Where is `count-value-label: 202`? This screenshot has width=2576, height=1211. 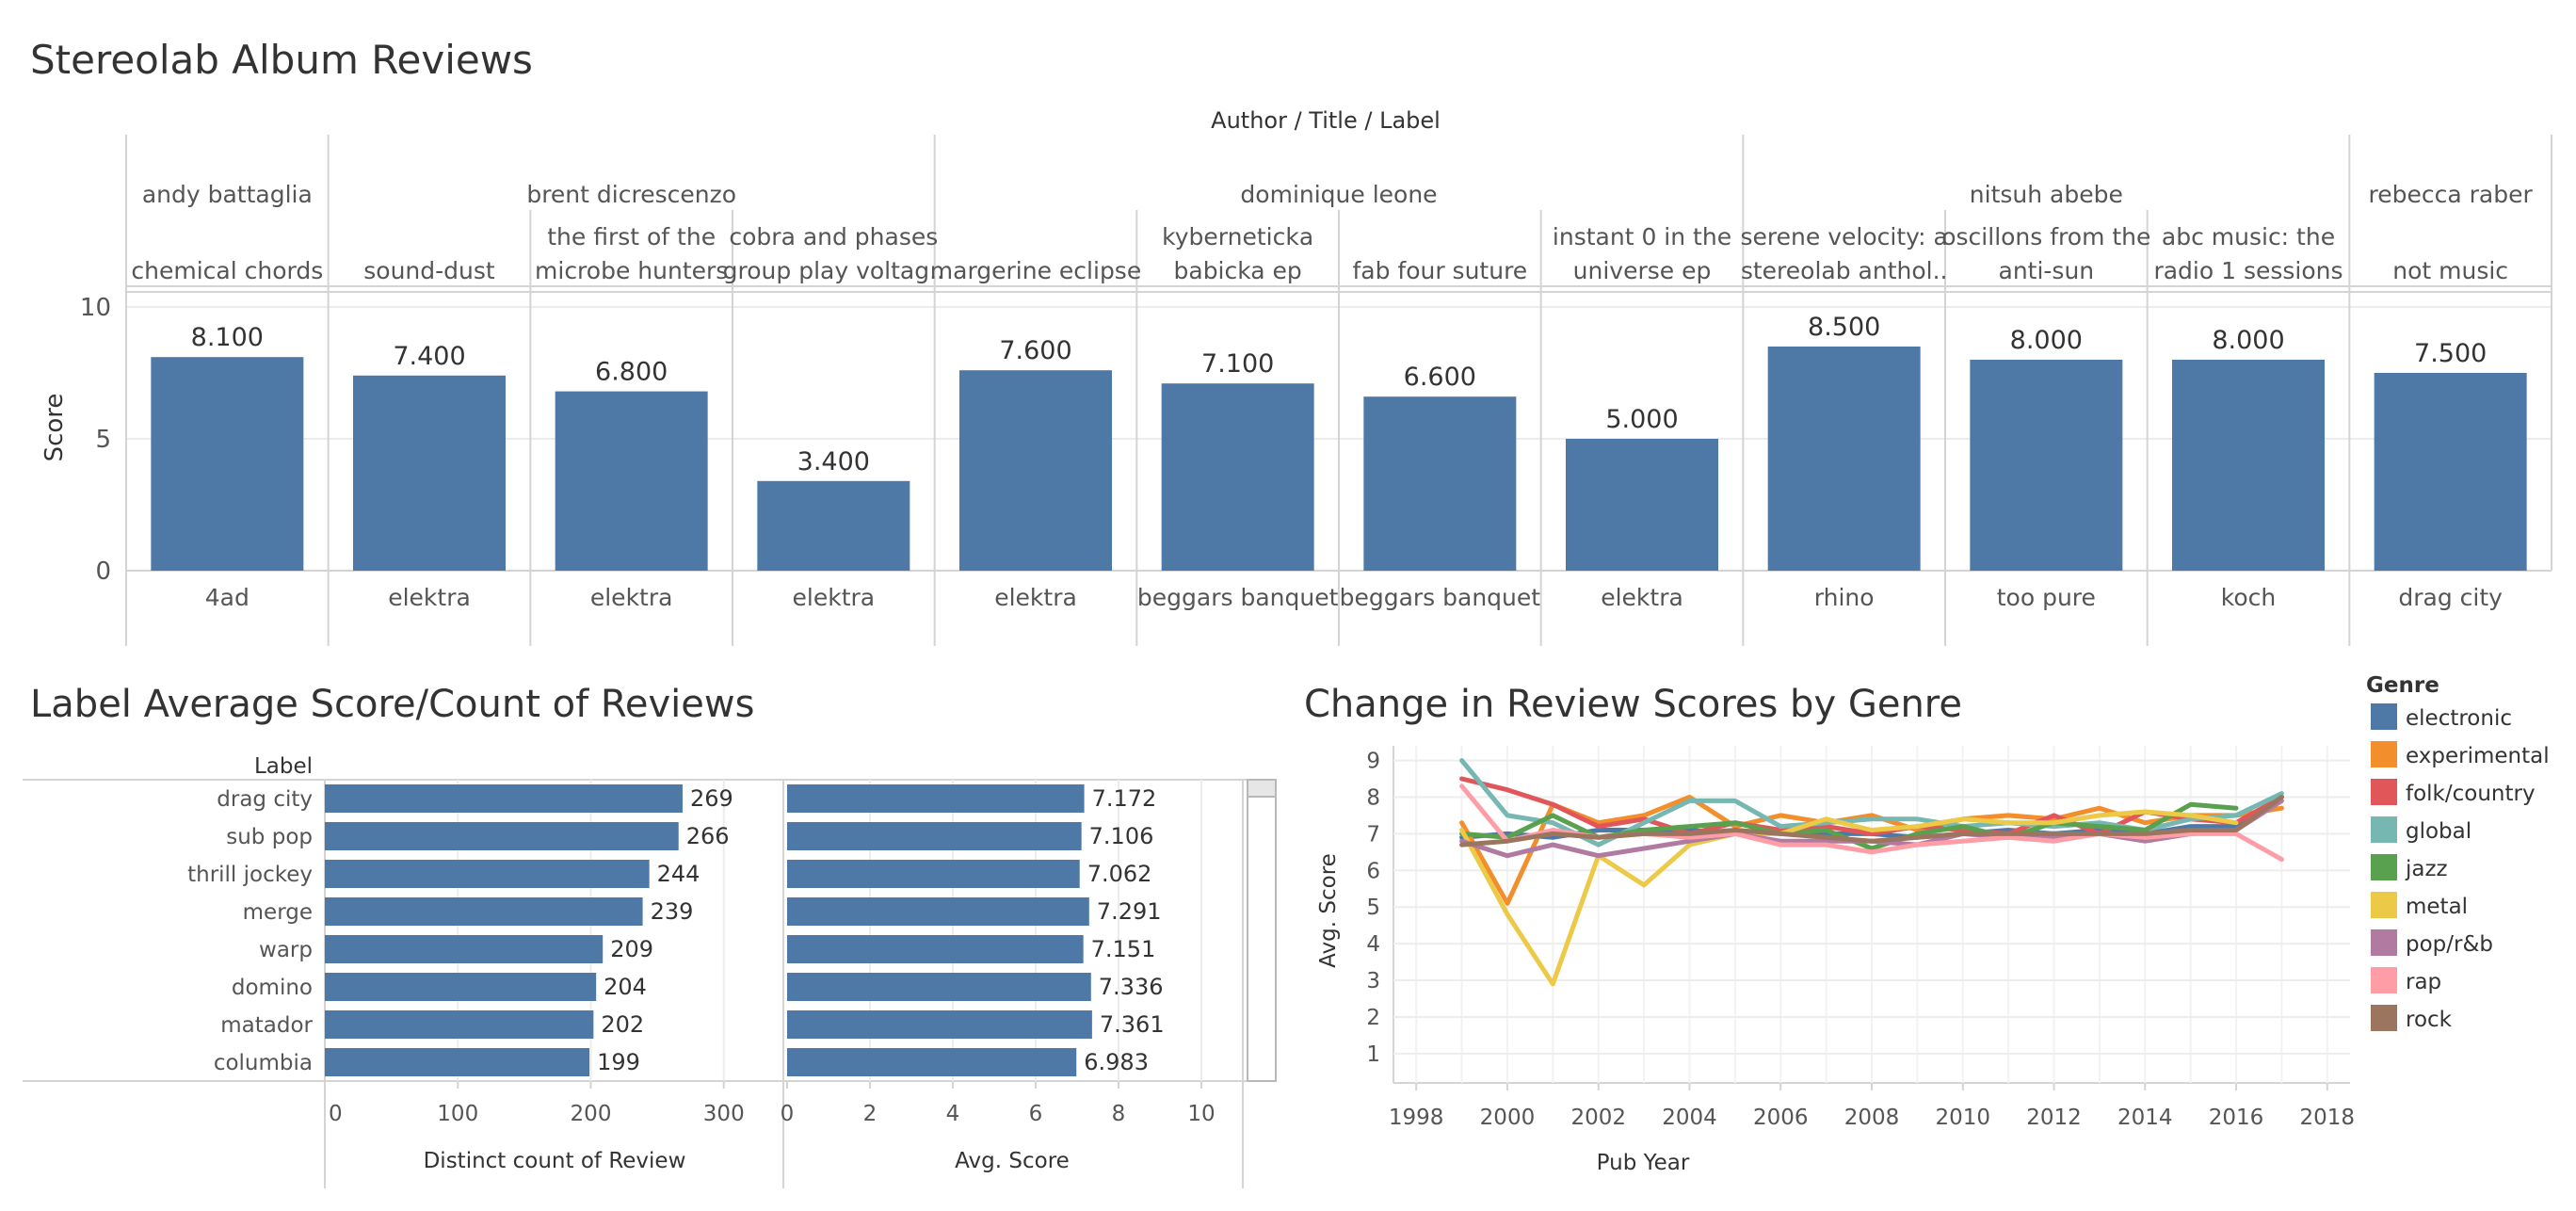 count-value-label: 202 is located at coordinates (622, 1024).